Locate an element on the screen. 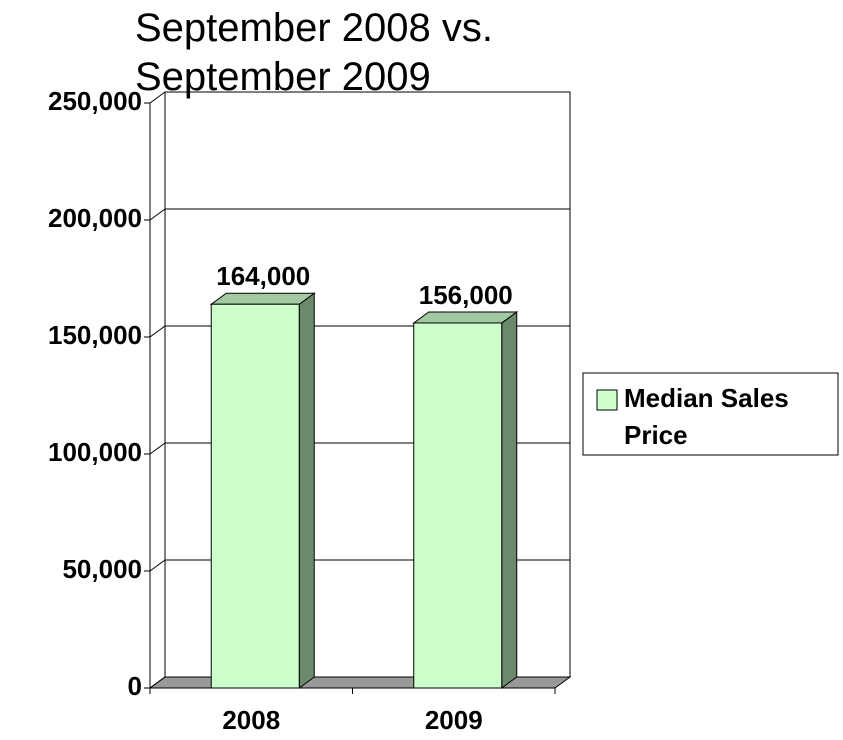  legend-swatch is located at coordinates (607, 400).